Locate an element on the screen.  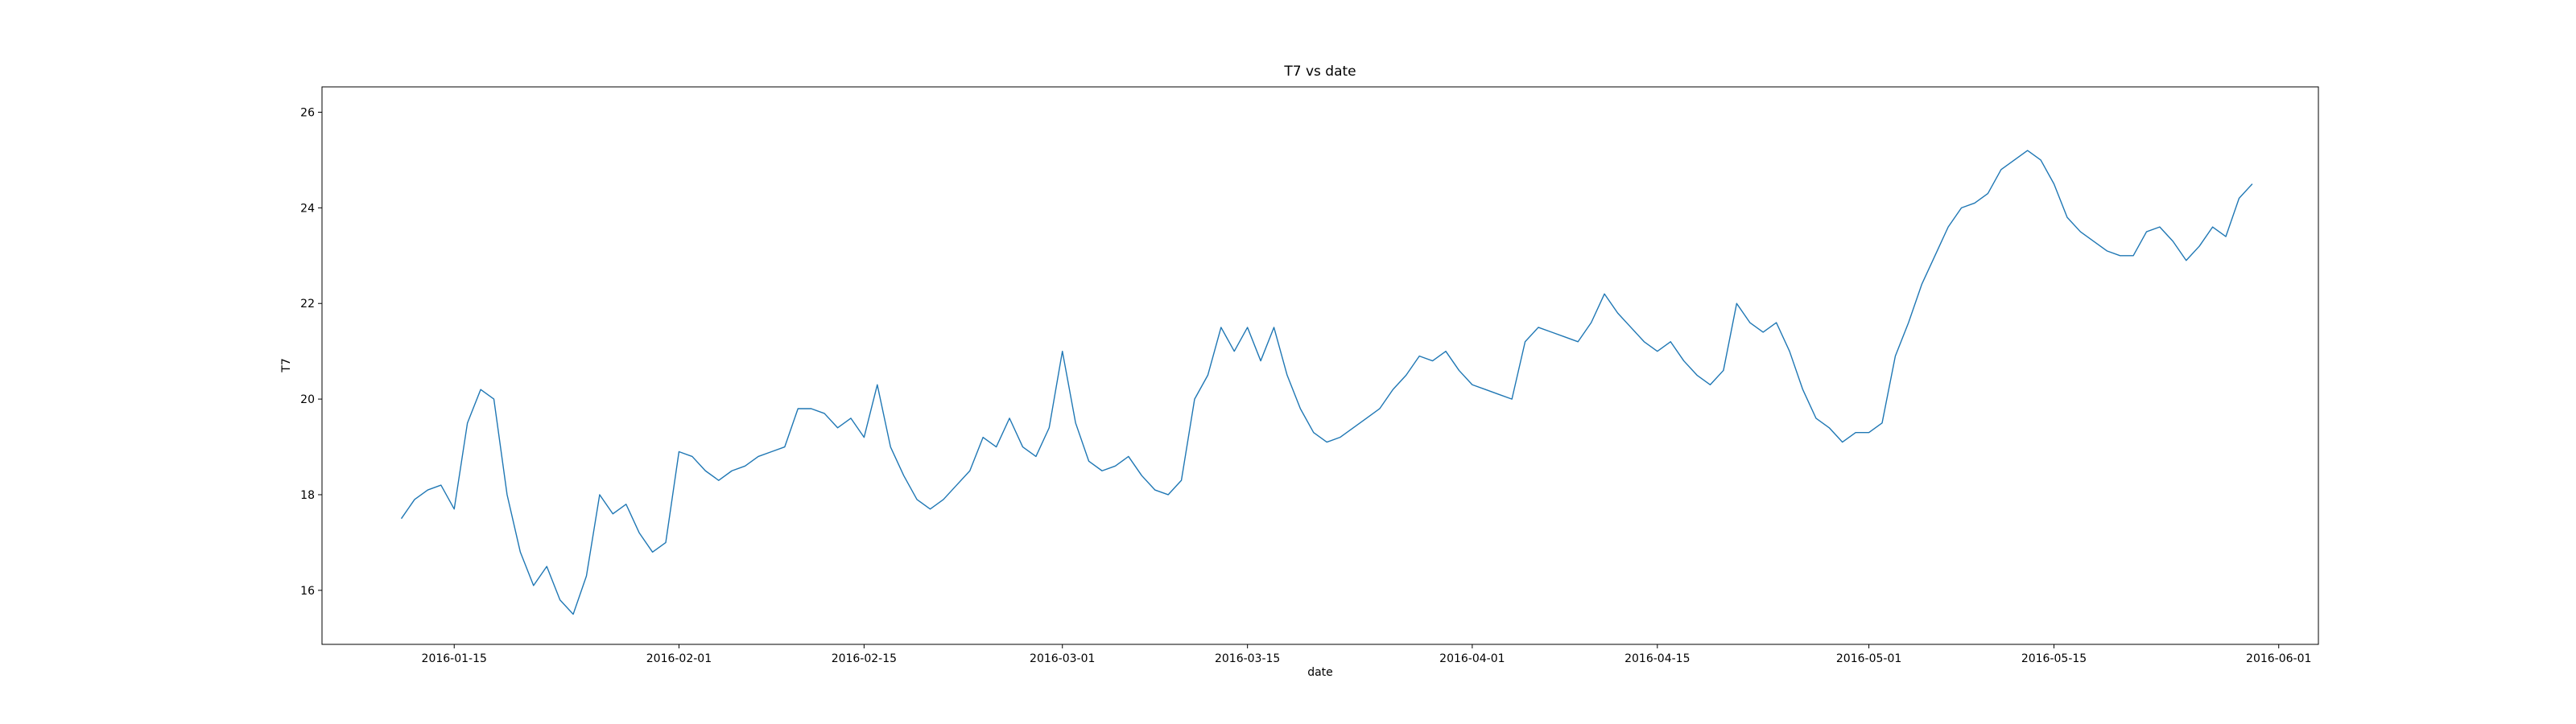
y-tick-label: 18 is located at coordinates (307, 496).